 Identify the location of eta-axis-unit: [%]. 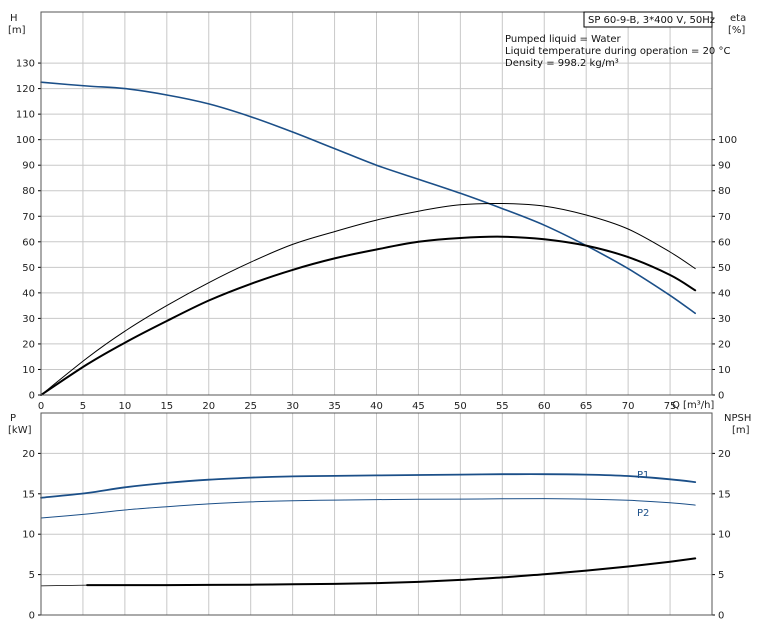
(736, 30).